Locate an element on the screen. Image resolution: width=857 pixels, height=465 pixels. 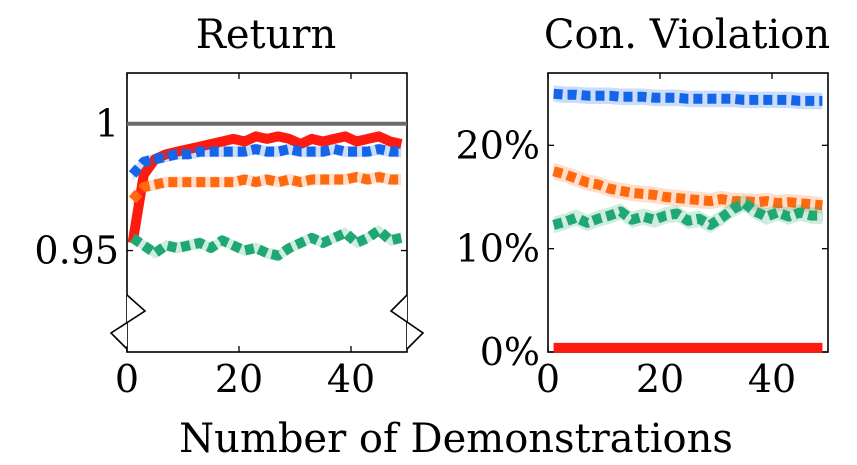
axis-break-left is located at coordinates (128, 322).